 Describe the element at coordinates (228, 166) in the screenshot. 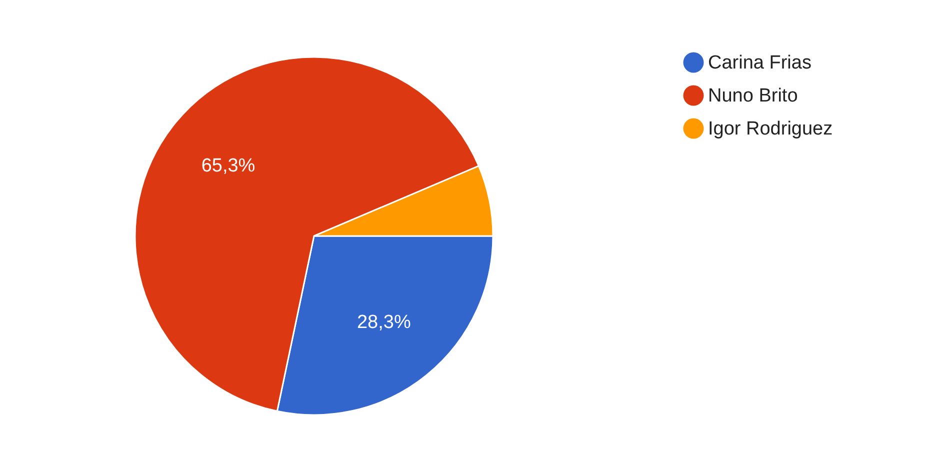

I see `data-label: 65,3%` at that location.